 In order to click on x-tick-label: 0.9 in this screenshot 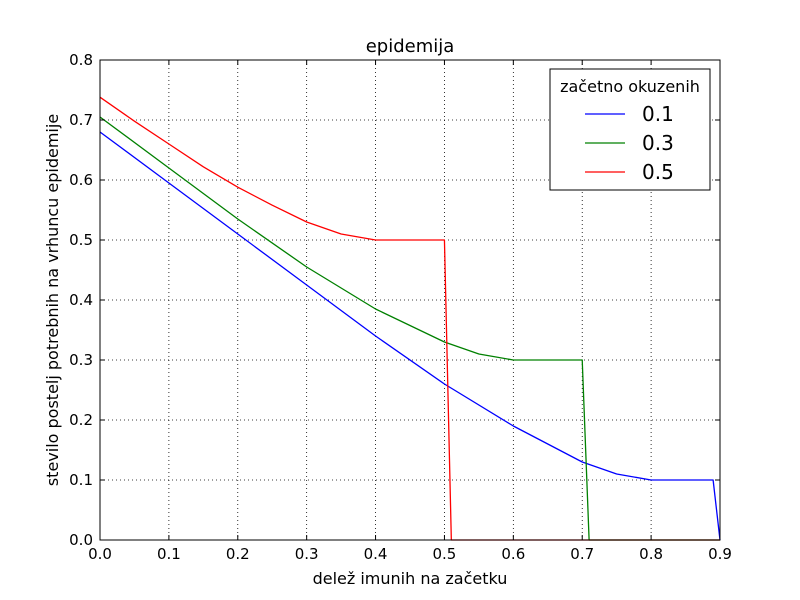, I will do `click(720, 554)`.